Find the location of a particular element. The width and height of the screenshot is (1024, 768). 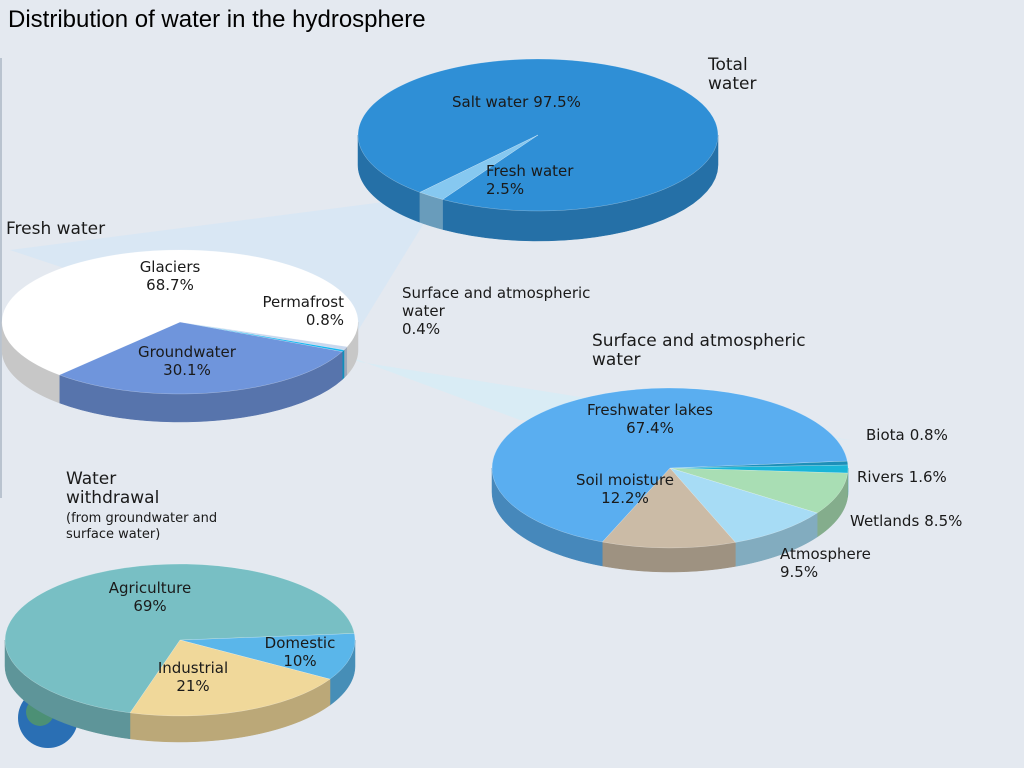

category-label: Fresh water is located at coordinates (530, 171).